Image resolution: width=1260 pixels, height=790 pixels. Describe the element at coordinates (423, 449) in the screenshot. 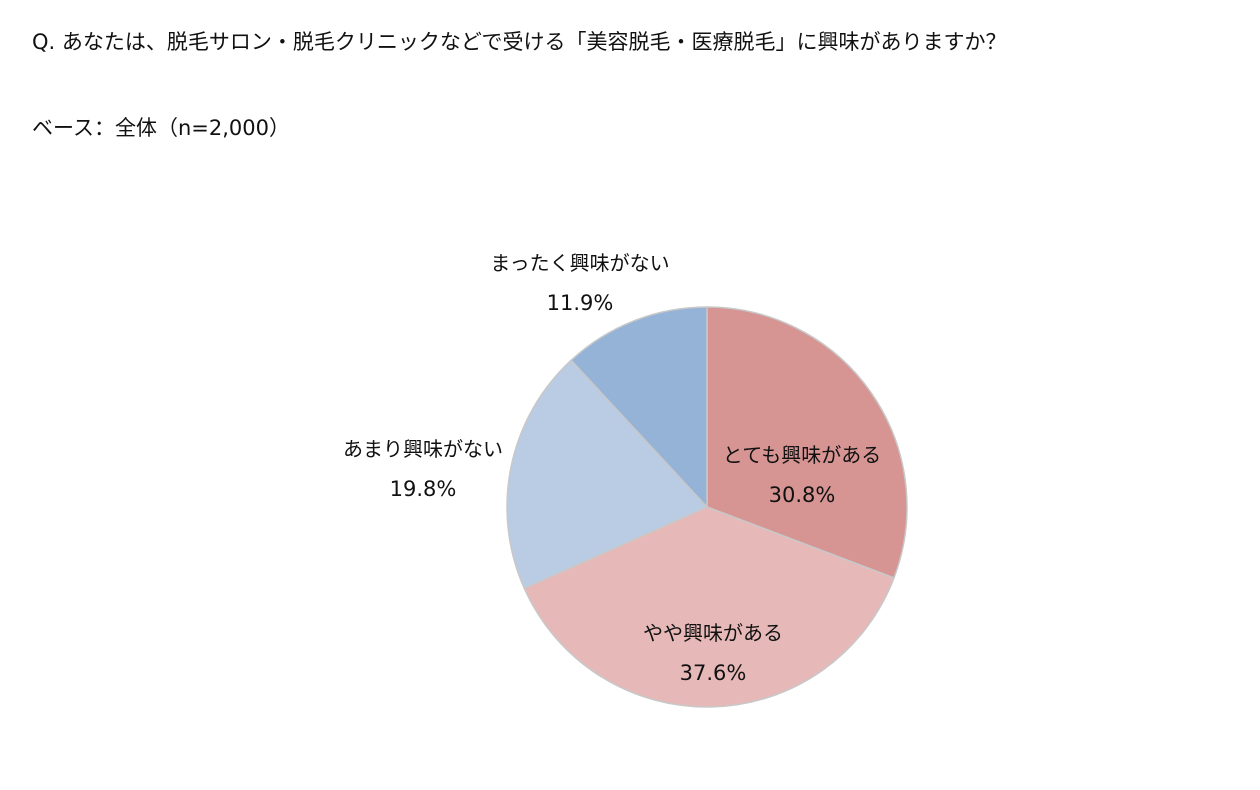

I see `slice-label-3: あまり興味がない` at that location.